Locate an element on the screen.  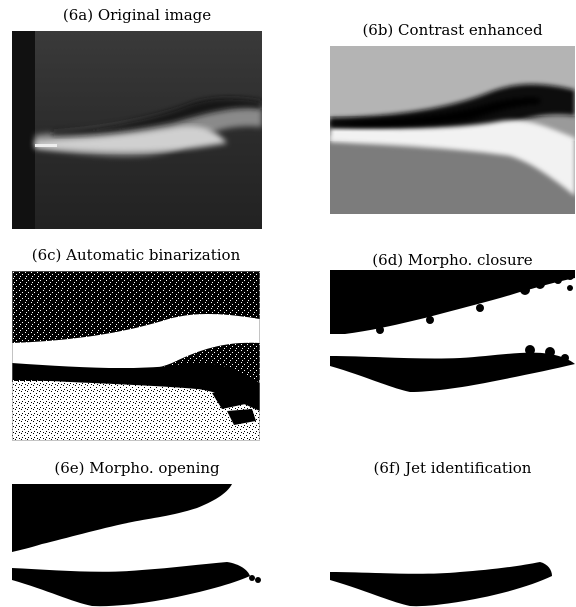
panel-6f-jet-identification is located at coordinates (441, 584).